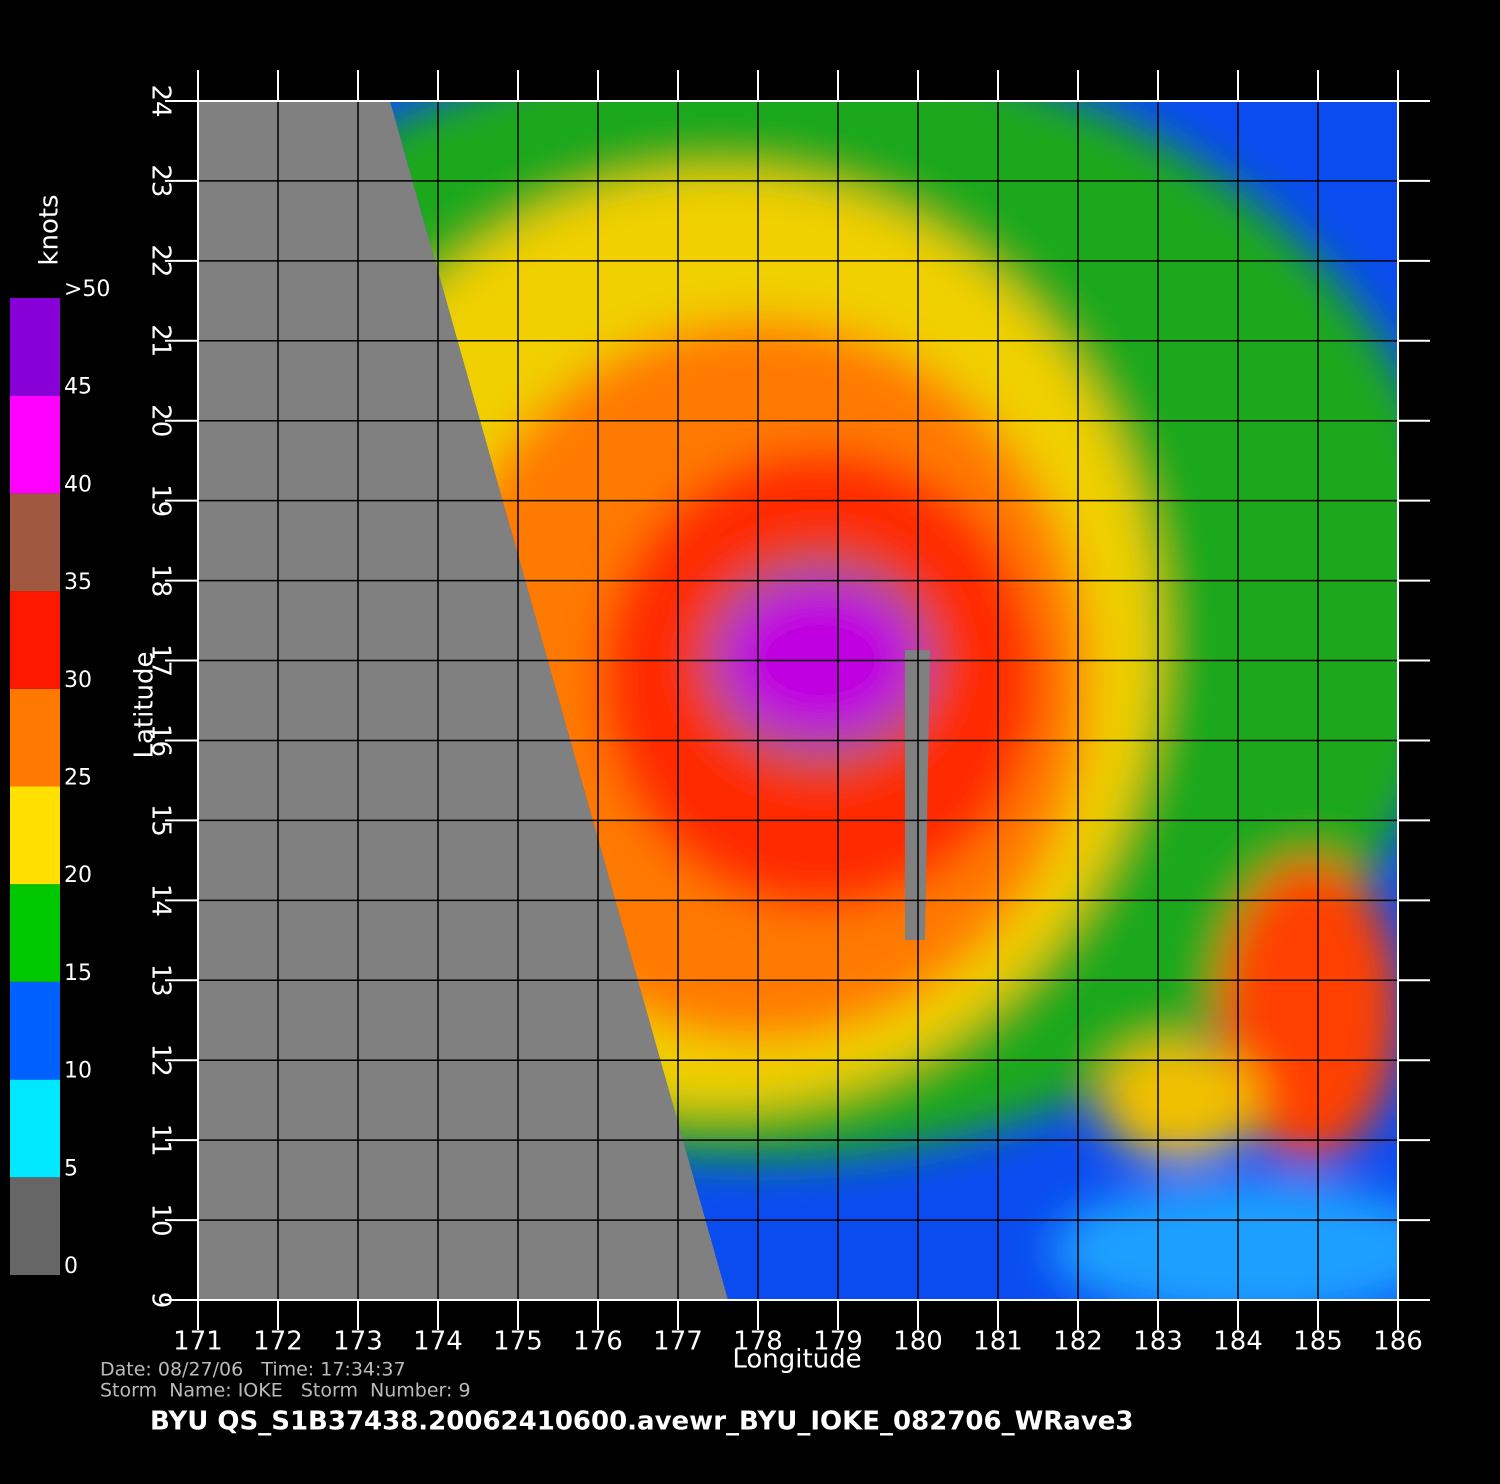 Image resolution: width=1500 pixels, height=1484 pixels. What do you see at coordinates (1078, 1342) in the screenshot?
I see `x-tick-label: 182` at bounding box center [1078, 1342].